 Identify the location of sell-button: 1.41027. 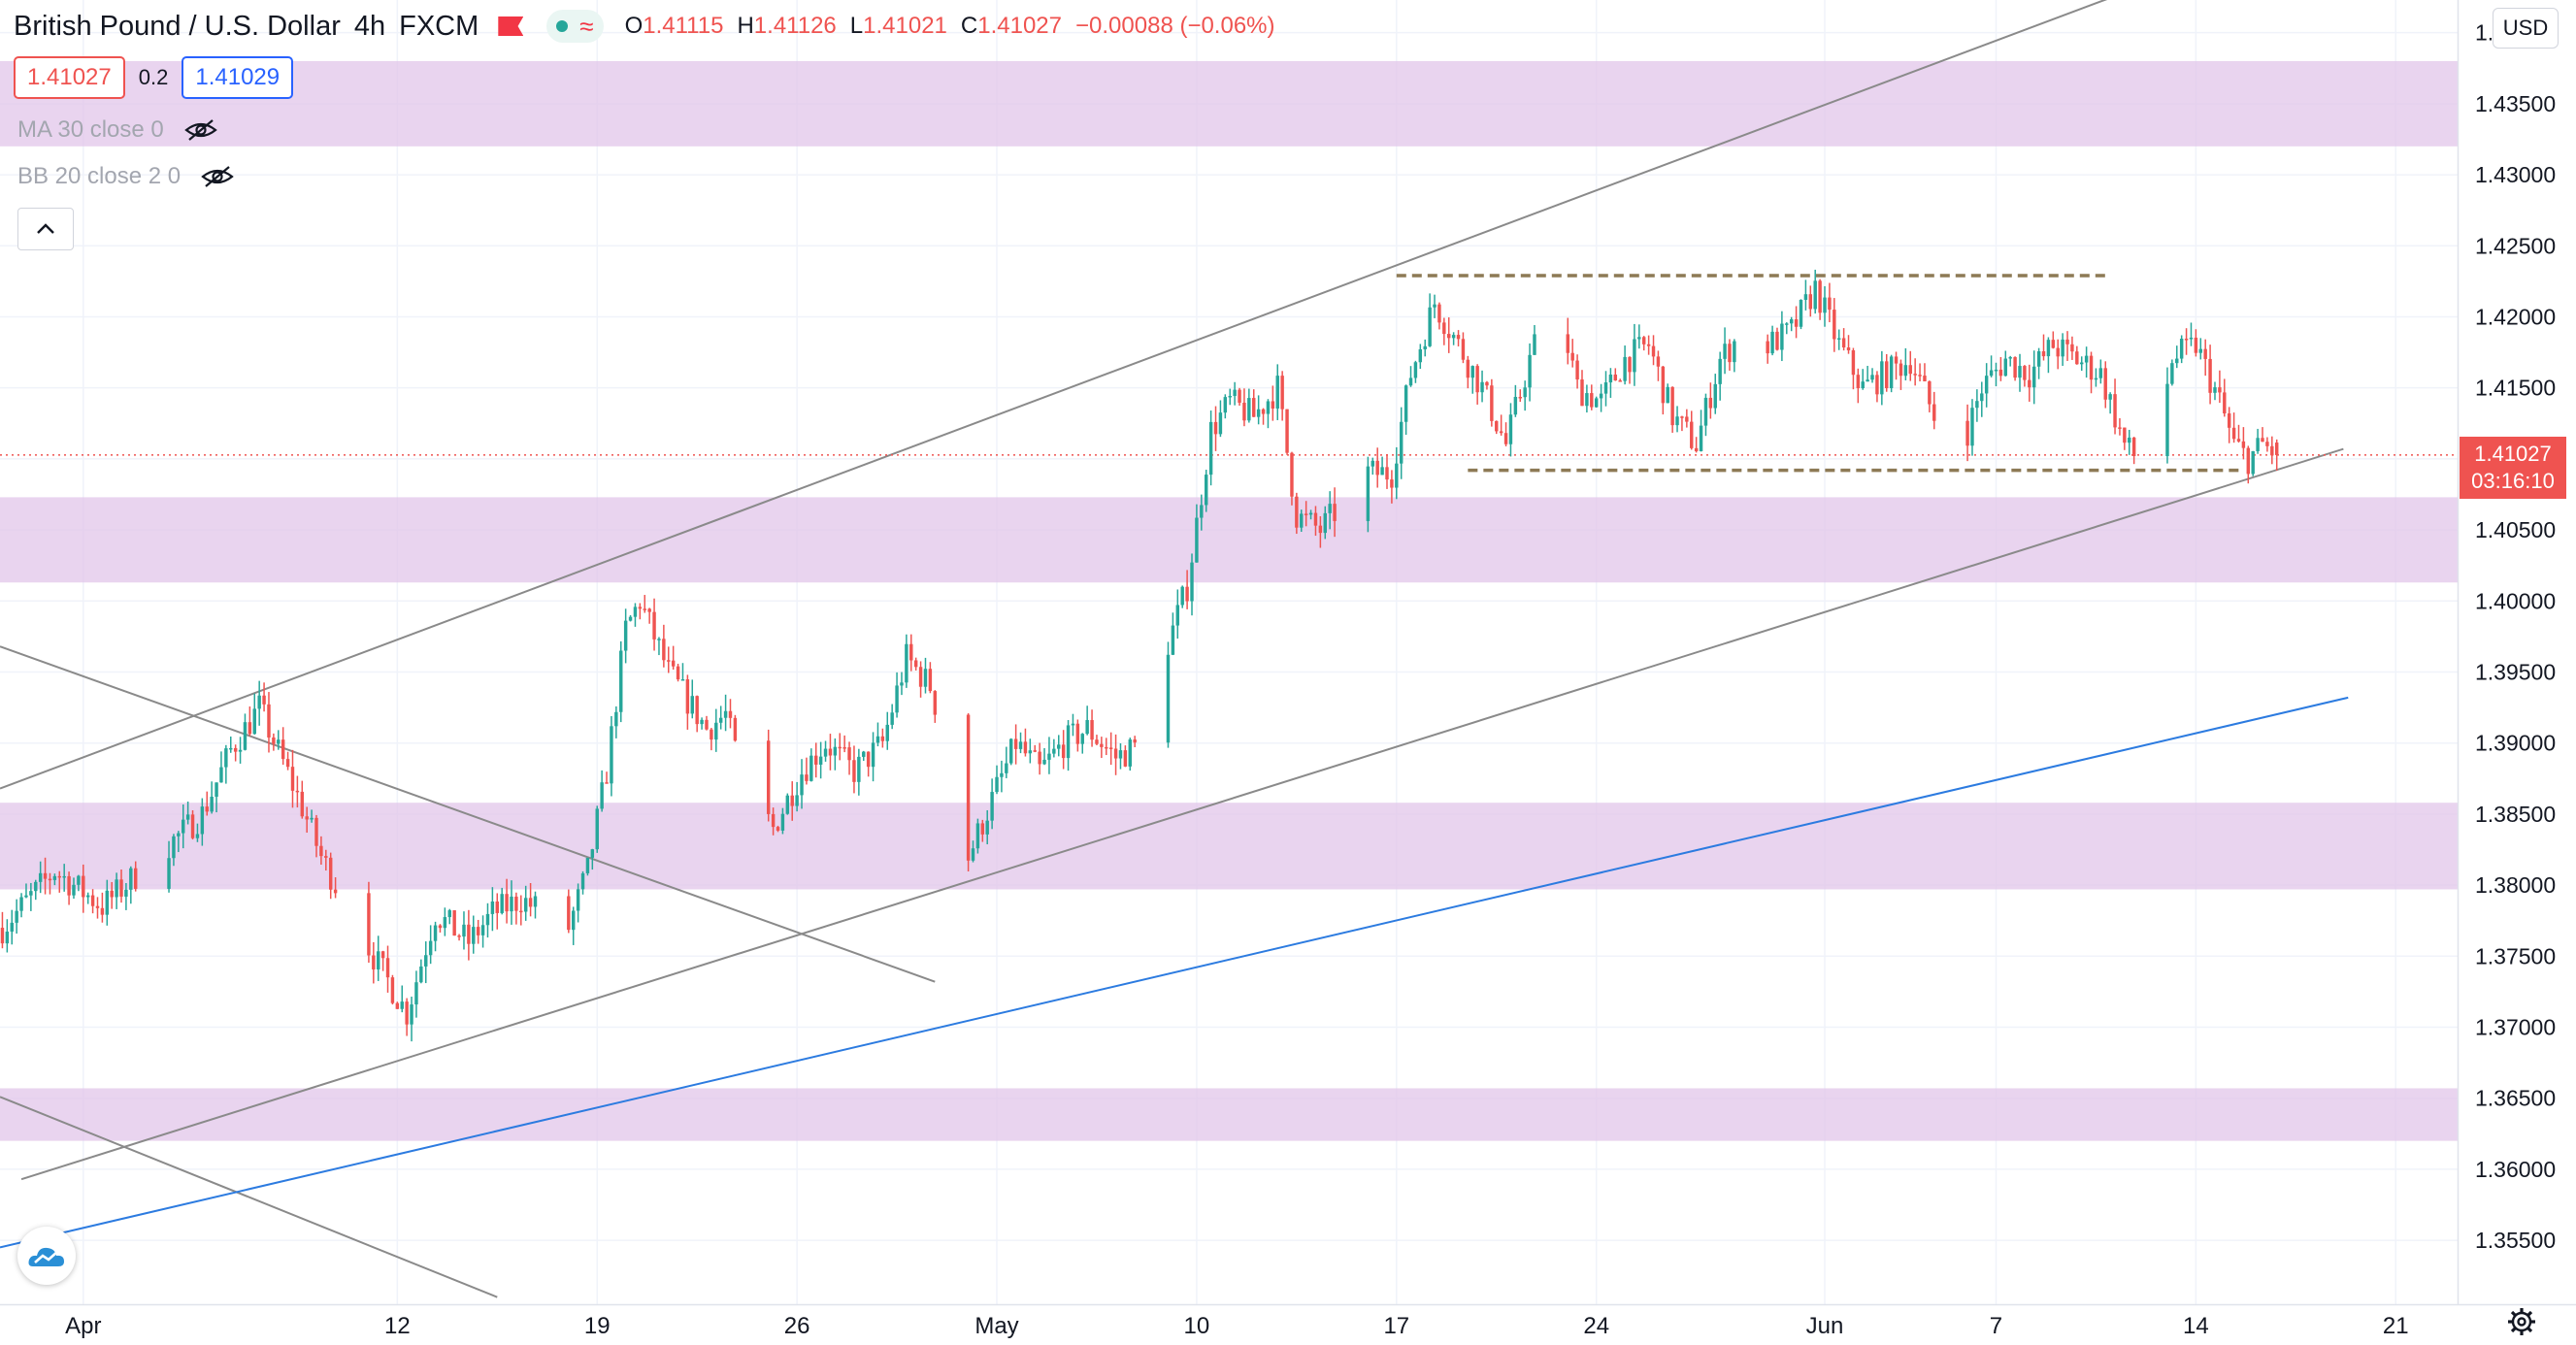
(69, 77).